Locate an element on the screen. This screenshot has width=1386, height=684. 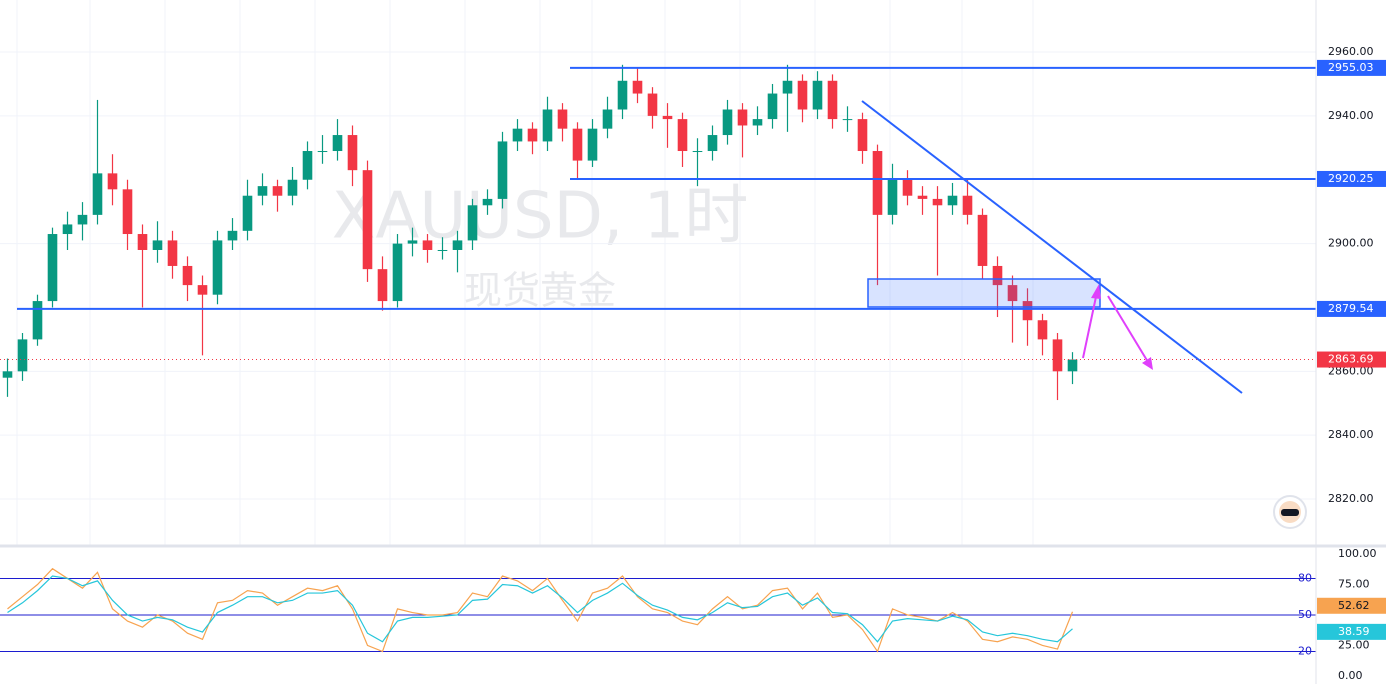
rsi-level-label: 50 is located at coordinates (1305, 614).